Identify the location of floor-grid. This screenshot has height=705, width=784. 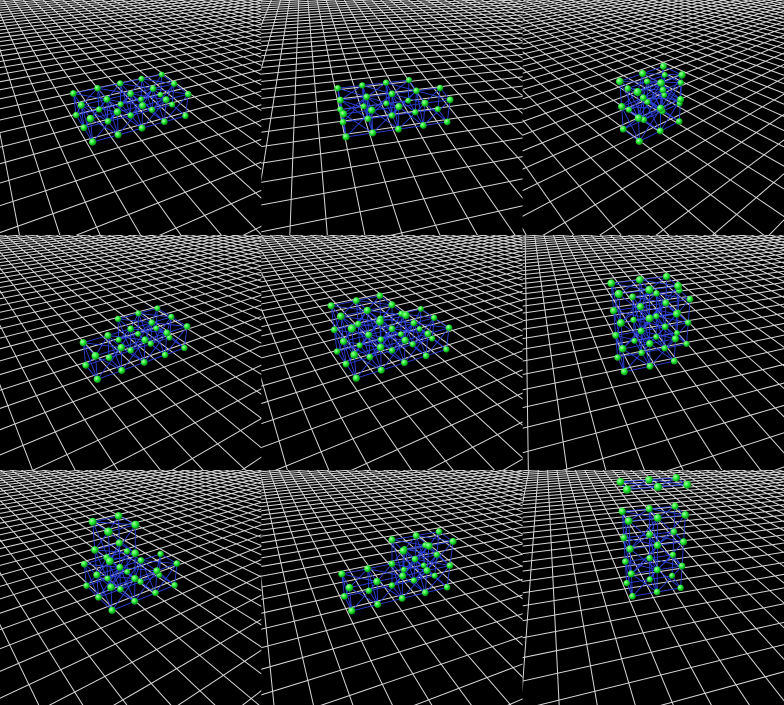
(392, 352).